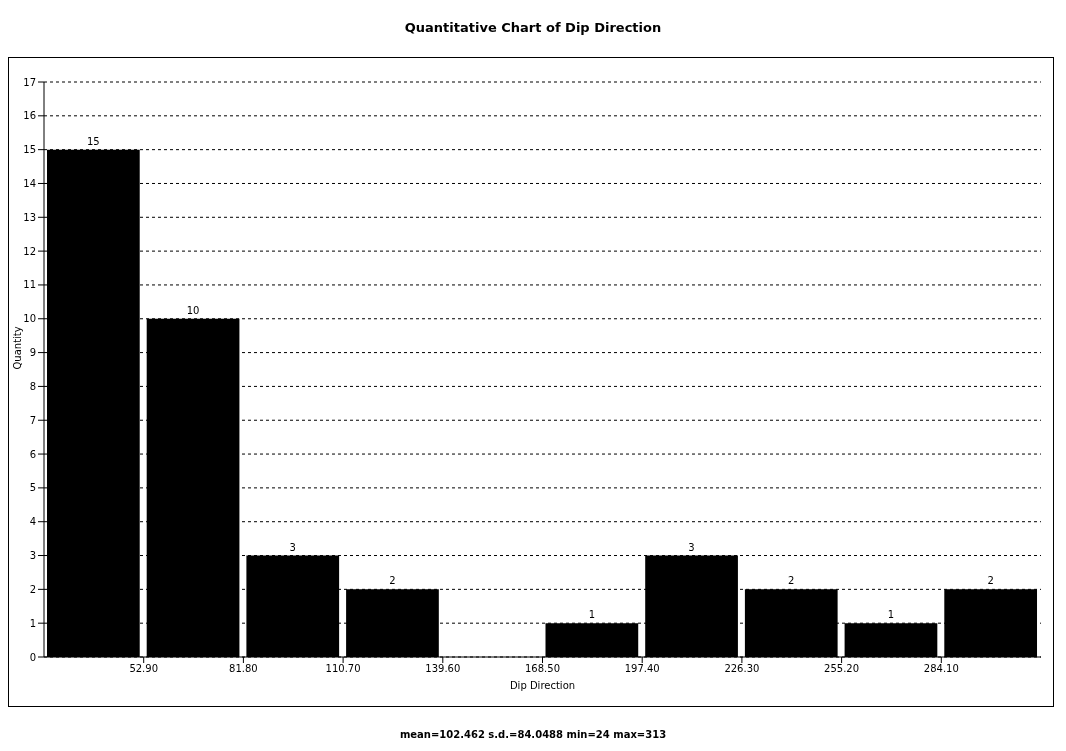 This screenshot has width=1066, height=751. I want to click on y-tick-label: 0, so click(32, 657).